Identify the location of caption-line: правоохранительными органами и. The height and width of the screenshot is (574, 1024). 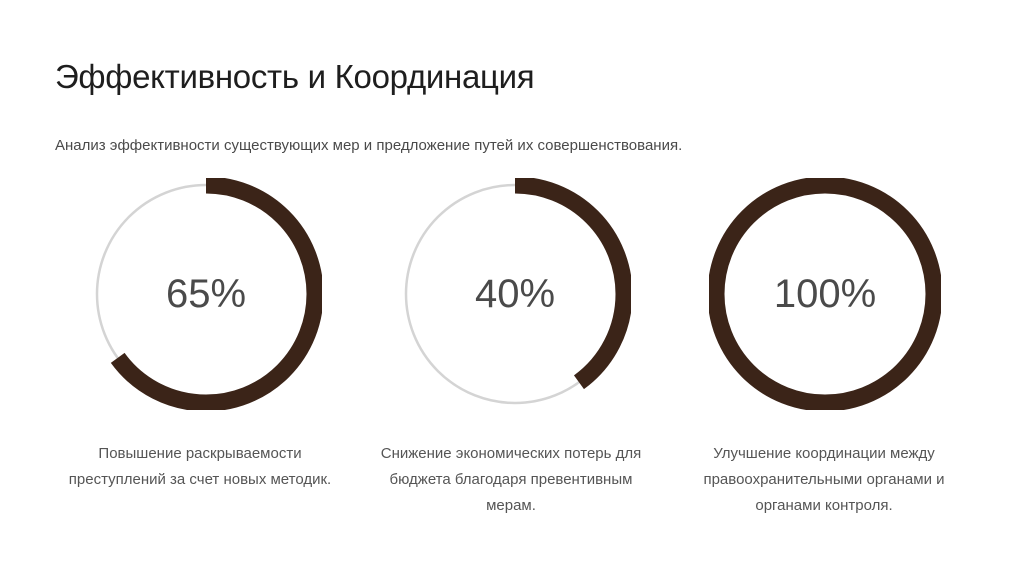
(824, 479).